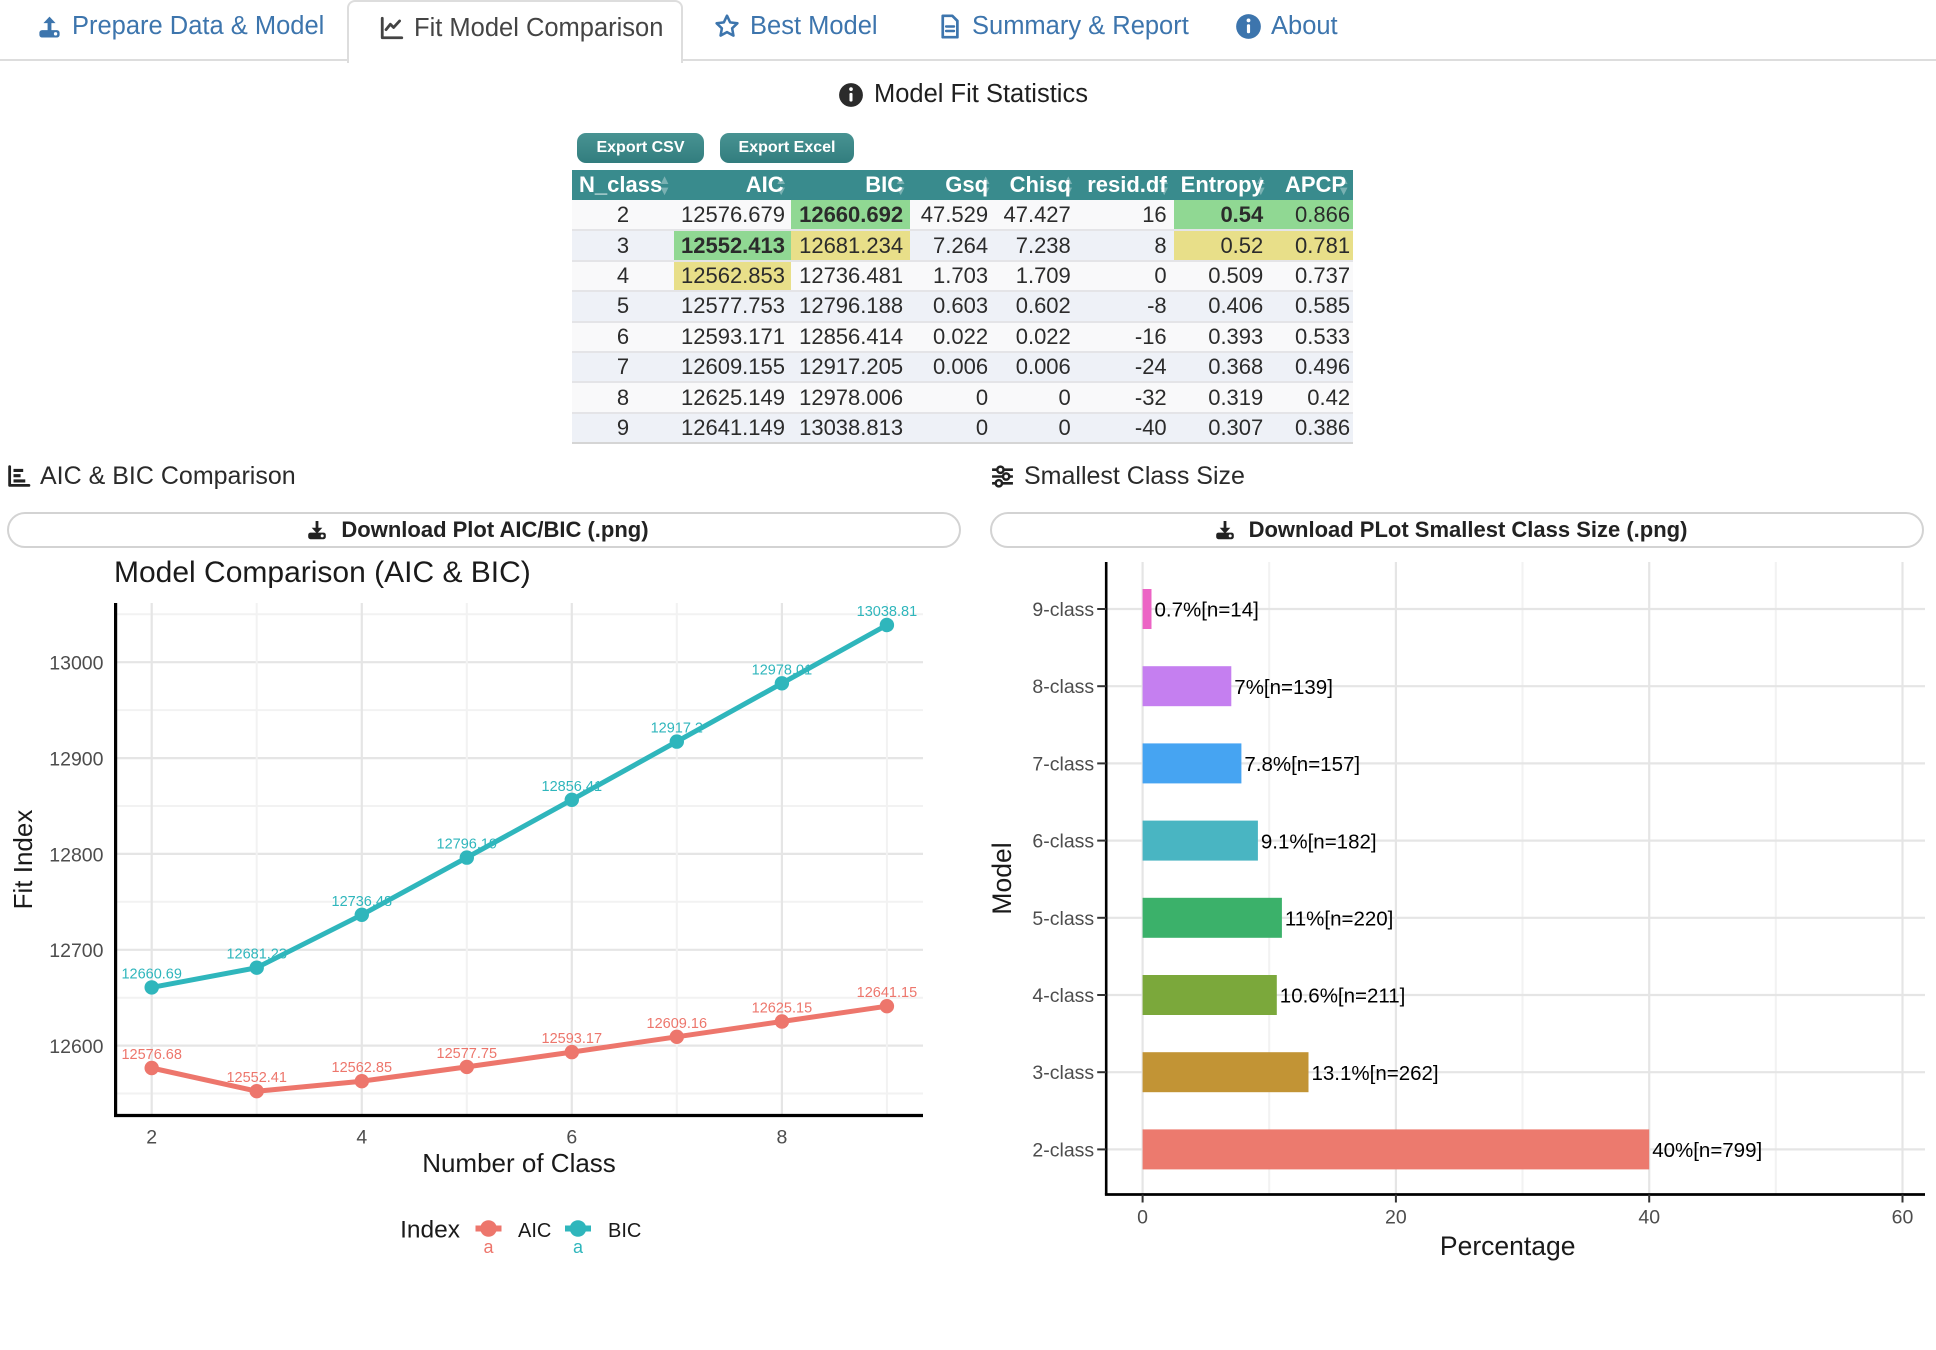  Describe the element at coordinates (1319, 841) in the screenshot. I see `svg-text: 9.1%[n=182]` at that location.